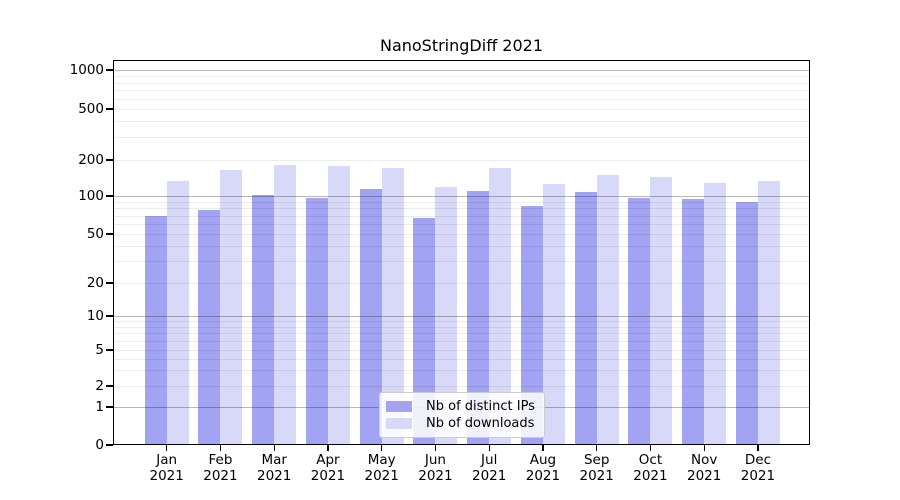 The width and height of the screenshot is (900, 500). What do you see at coordinates (478, 317) in the screenshot?
I see `bar-nb-of-distinct-ips-jul-2021` at bounding box center [478, 317].